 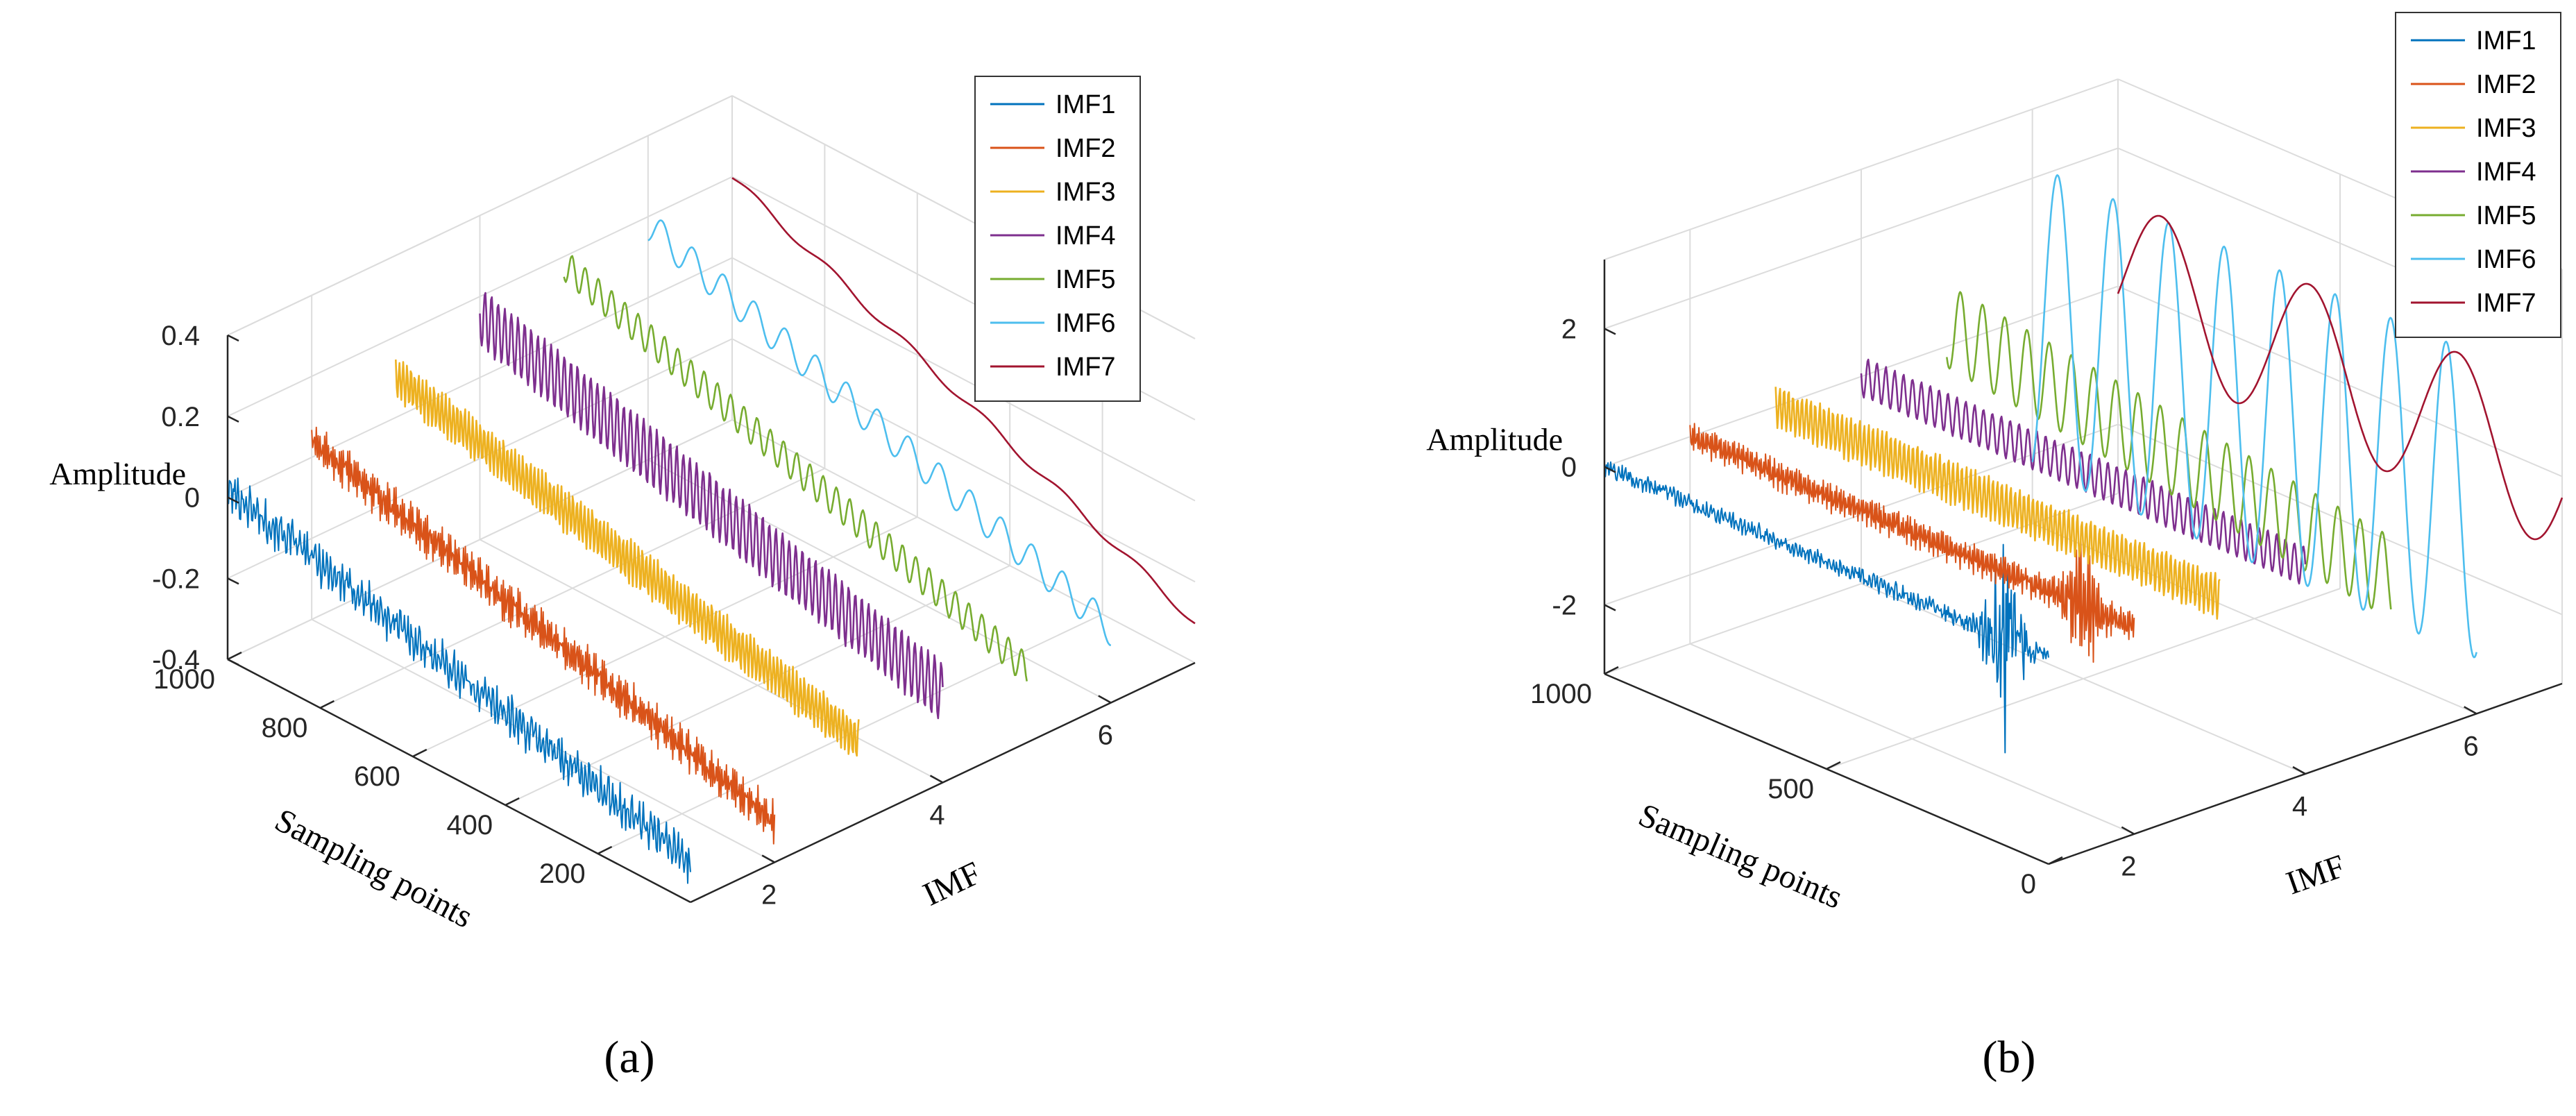 I want to click on legend: IMF1 IMF2 IMF3 IMF4 IMF5 IMF6 IMF7, so click(x=2478, y=175).